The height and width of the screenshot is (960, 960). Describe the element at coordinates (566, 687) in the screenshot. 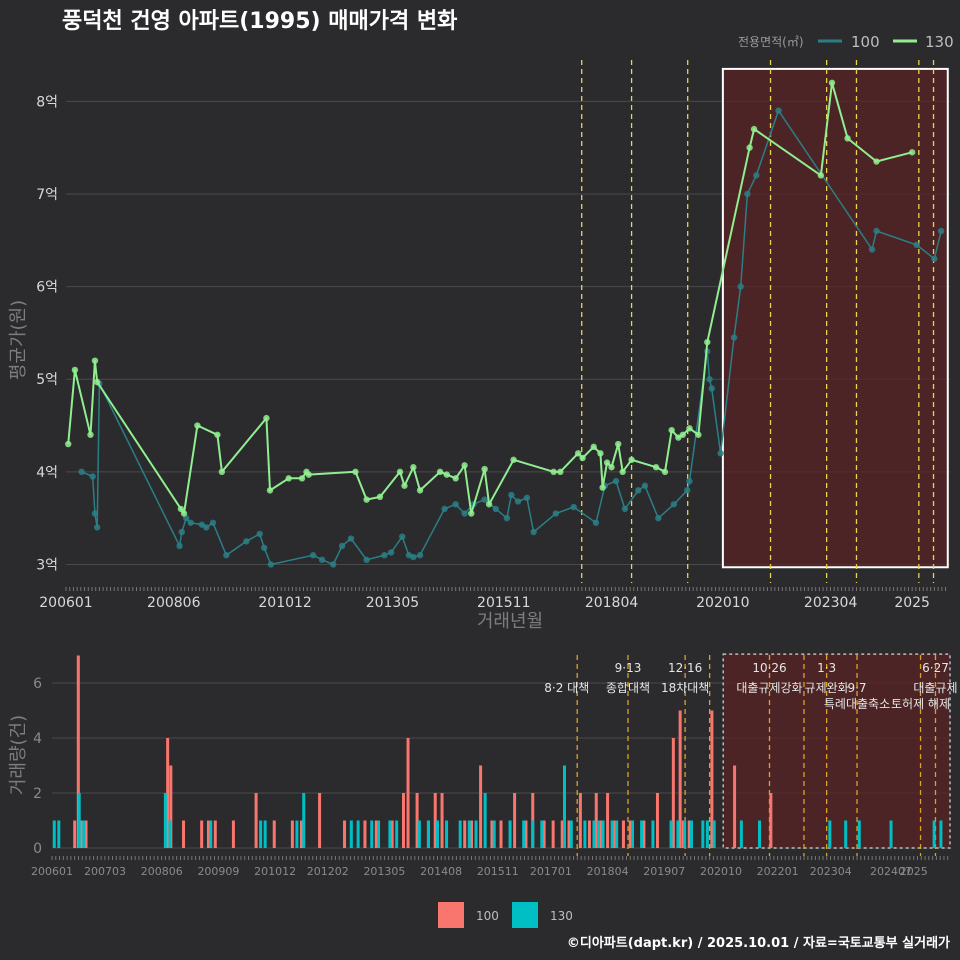

I see `policy-annotation-0: 8·2 대책` at that location.